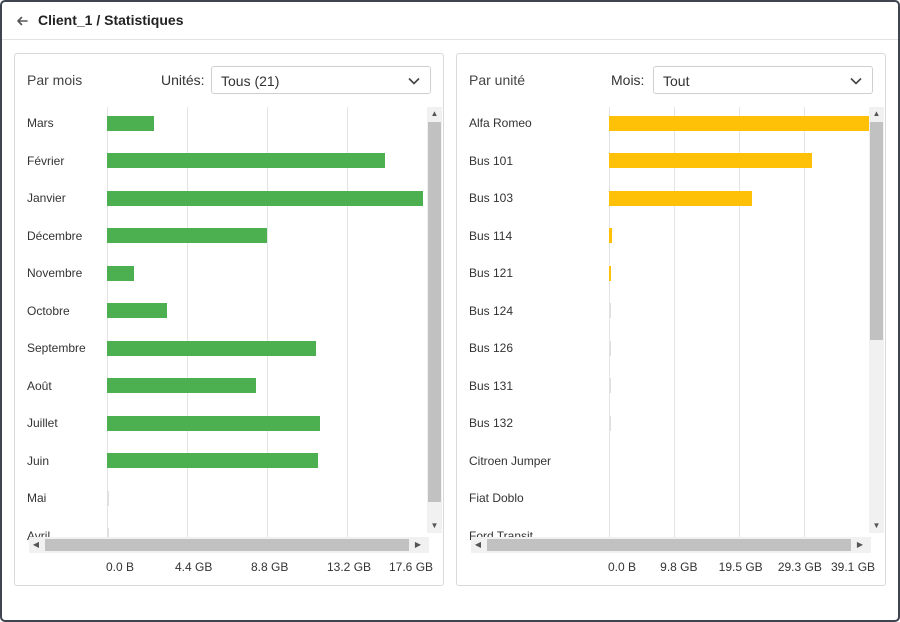  I want to click on x-tick-label: 39.1 GB, so click(853, 567).